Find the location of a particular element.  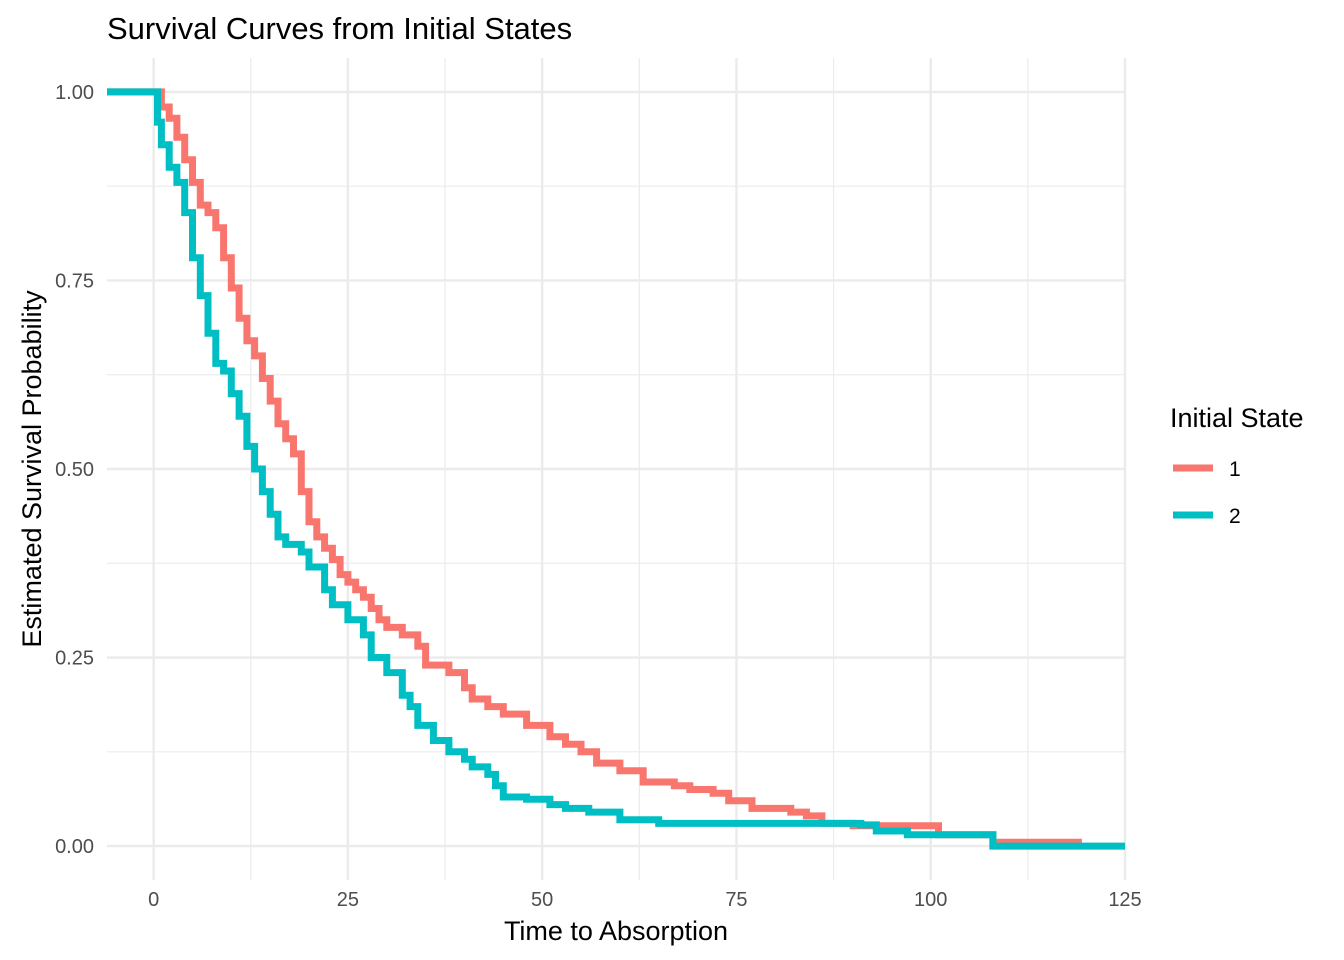

y-tick-label: 0.75 is located at coordinates (74, 281).